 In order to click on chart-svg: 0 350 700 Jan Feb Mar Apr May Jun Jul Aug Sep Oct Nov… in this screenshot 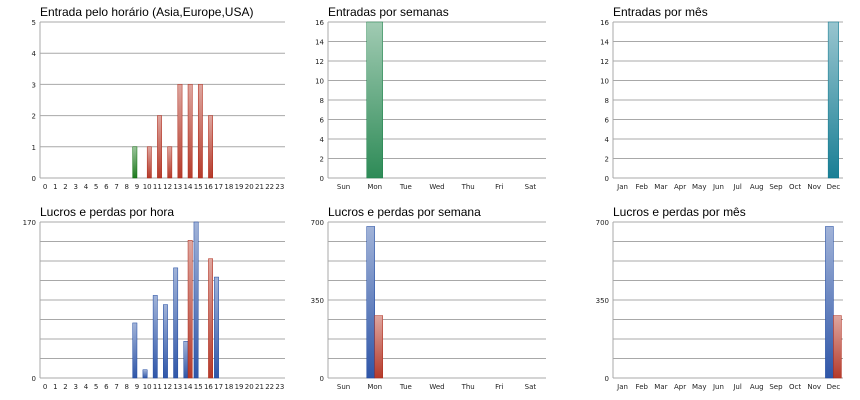, I will do `click(719, 305)`.